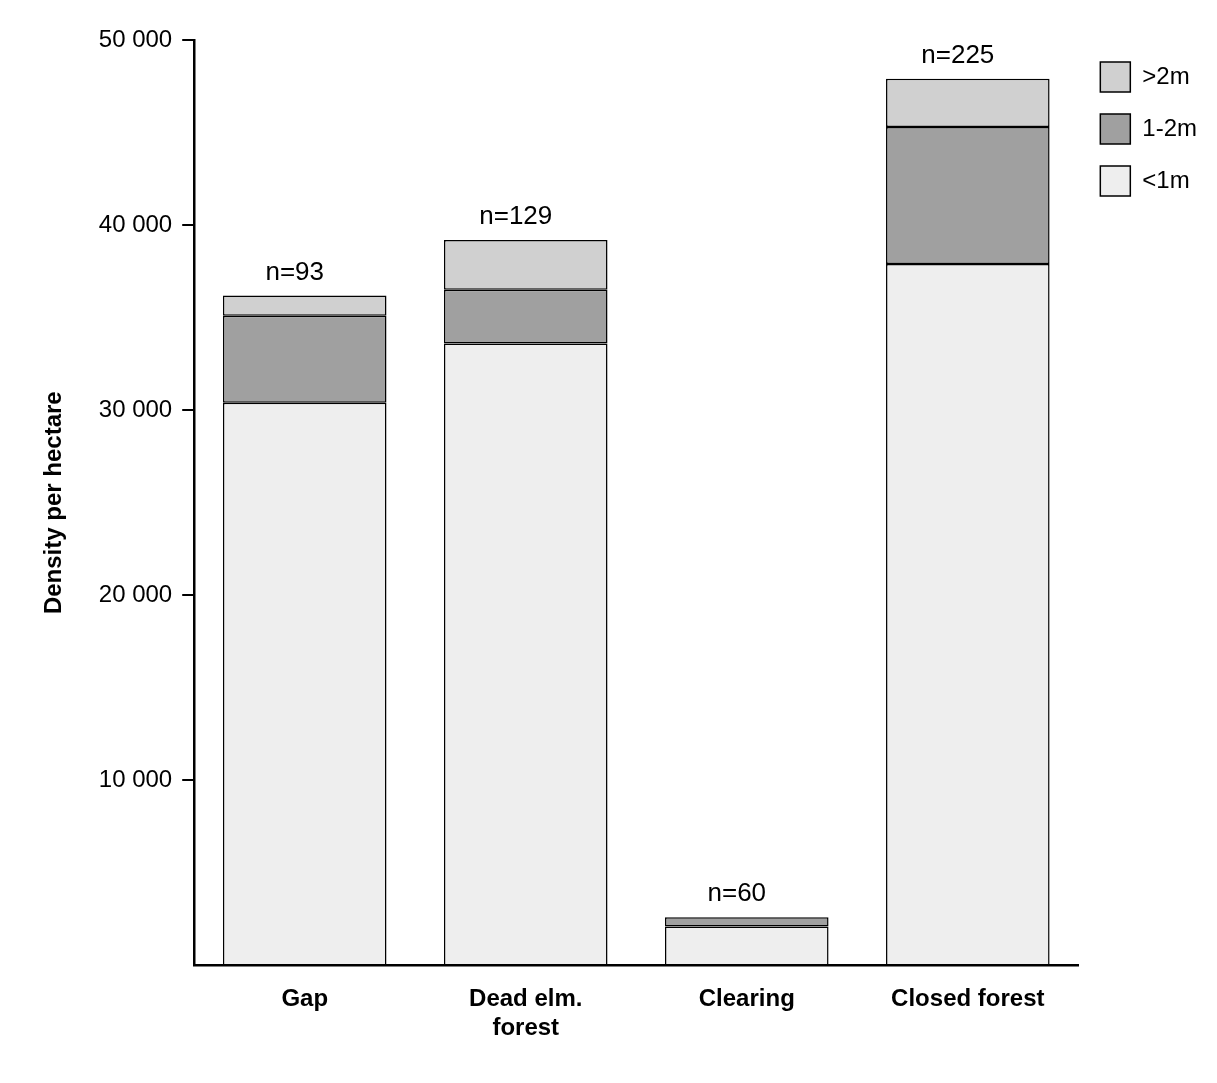 This screenshot has width=1217, height=1083. What do you see at coordinates (737, 892) in the screenshot?
I see `annotation: n=60` at bounding box center [737, 892].